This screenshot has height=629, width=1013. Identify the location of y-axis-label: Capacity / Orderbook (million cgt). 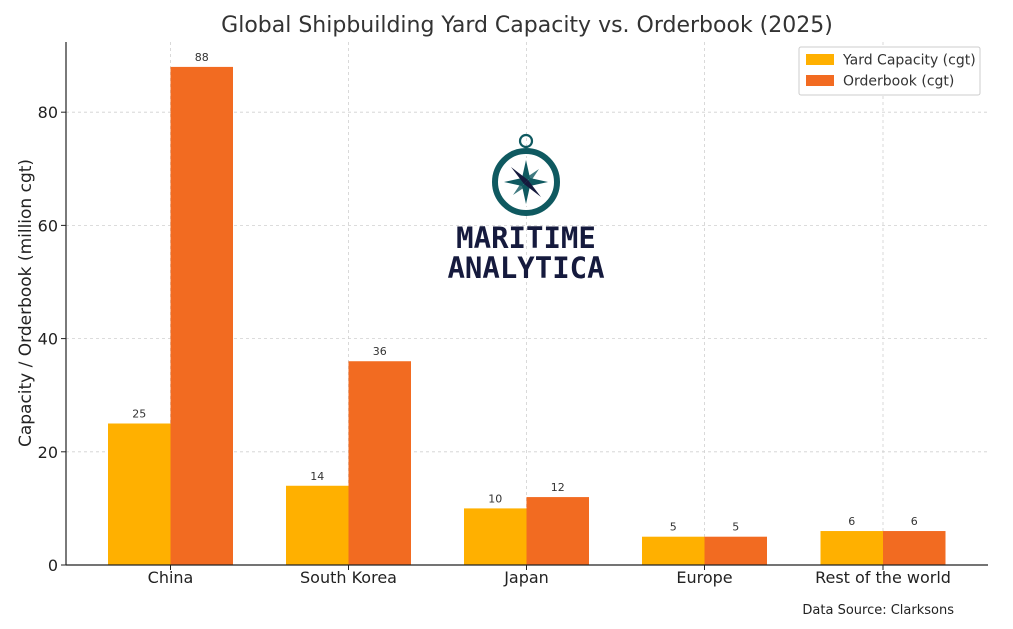
(26, 303).